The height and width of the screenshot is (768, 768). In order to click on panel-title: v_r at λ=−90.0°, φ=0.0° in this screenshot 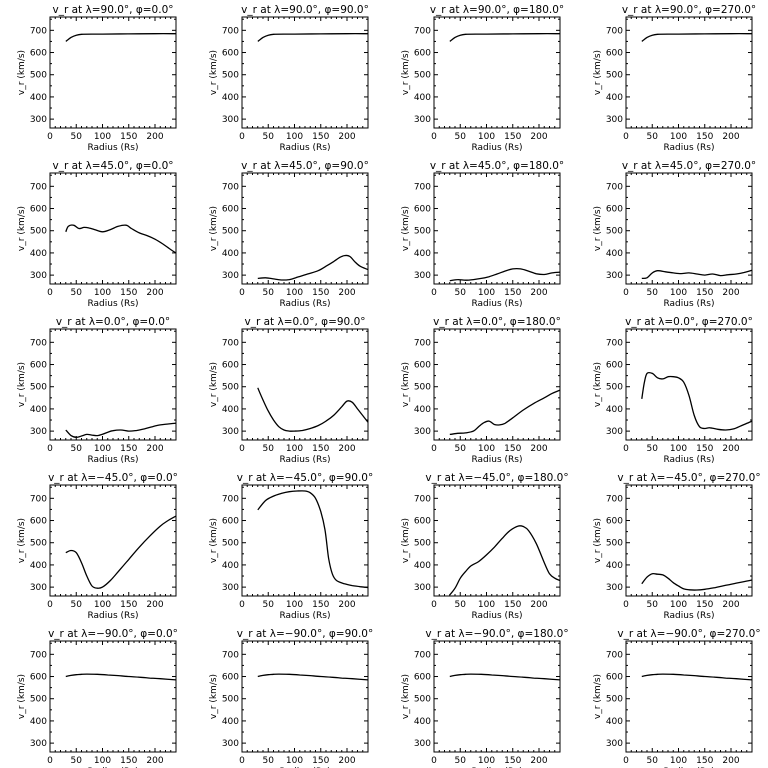, I will do `click(113, 634)`.